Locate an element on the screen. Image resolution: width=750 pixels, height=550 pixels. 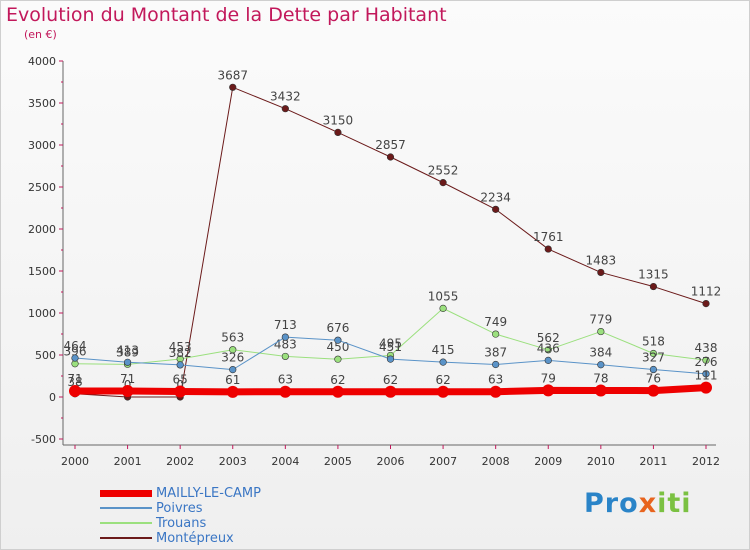
series-trouans-data-label: 495 is located at coordinates (390, 343).